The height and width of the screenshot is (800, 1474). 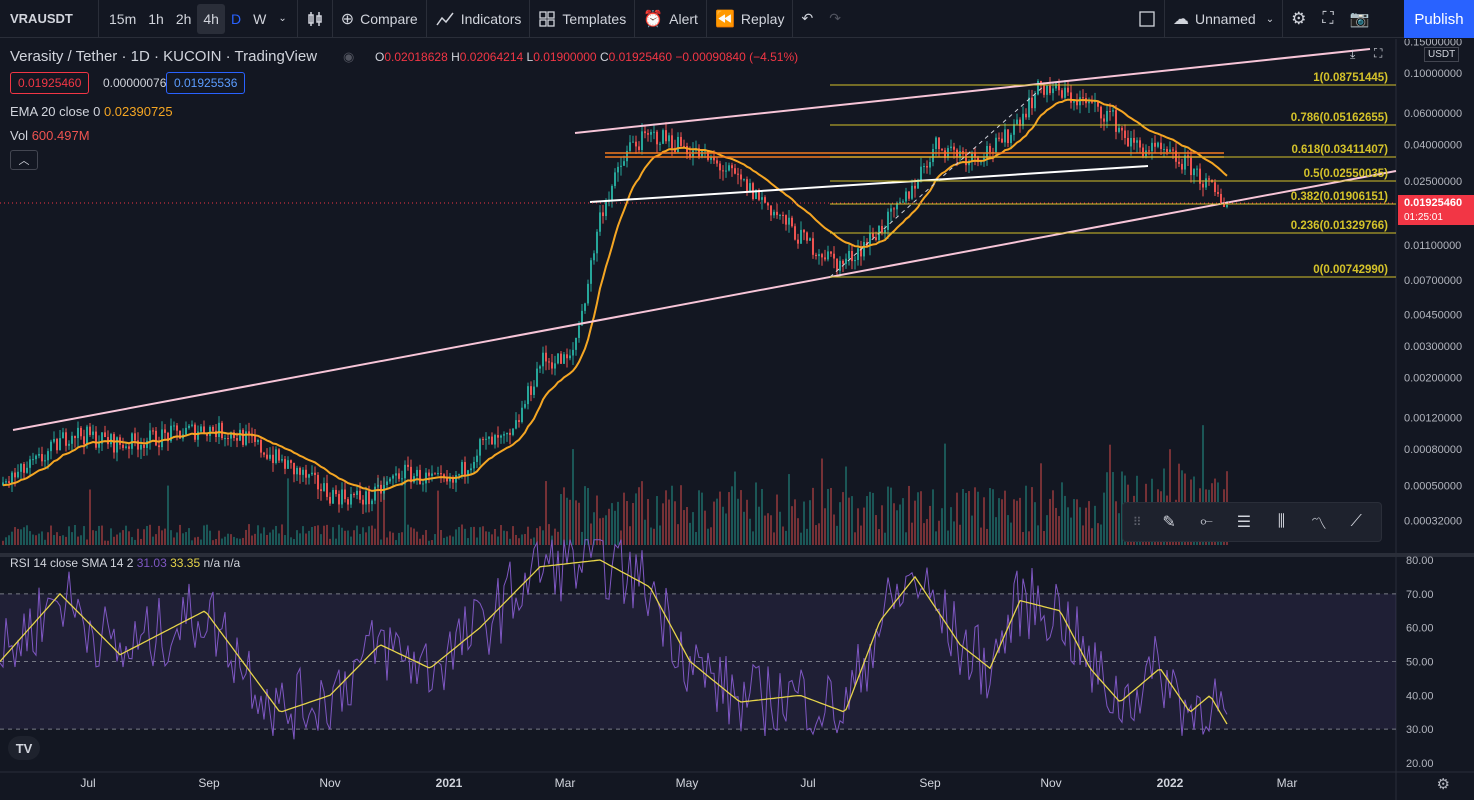 I want to click on interval-2h: 2h, so click(x=183, y=18).